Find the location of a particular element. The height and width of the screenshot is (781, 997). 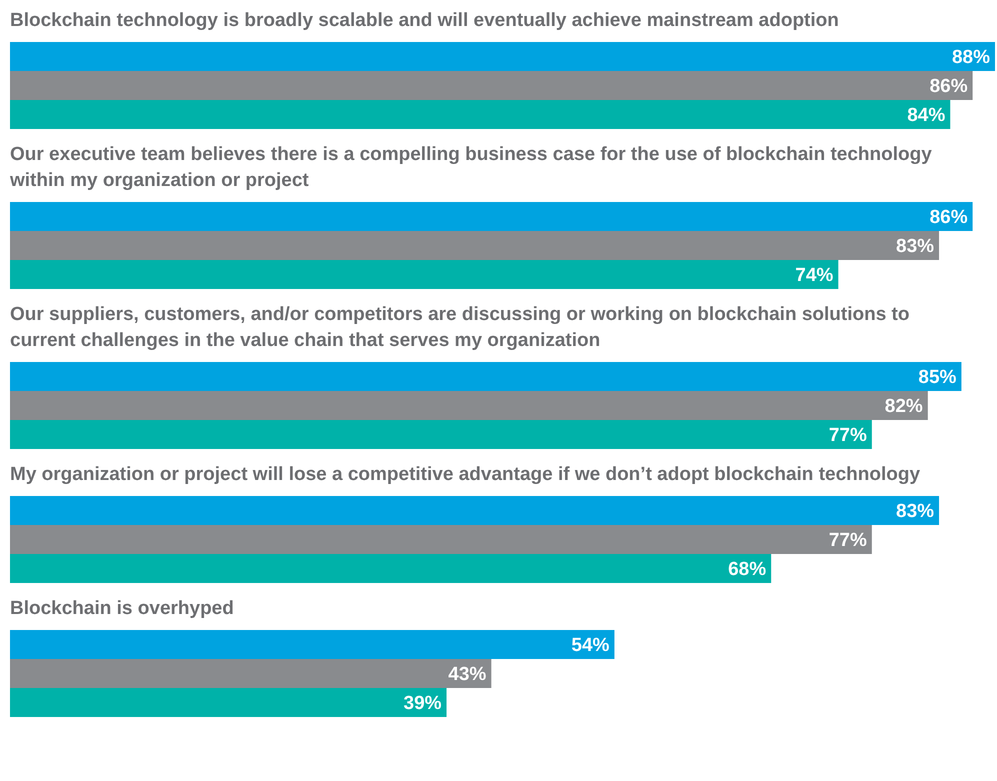

y-tick-label: My organization or project will lose a competitive advantage if we don’t adopt blockchain technology is located at coordinates (466, 475).